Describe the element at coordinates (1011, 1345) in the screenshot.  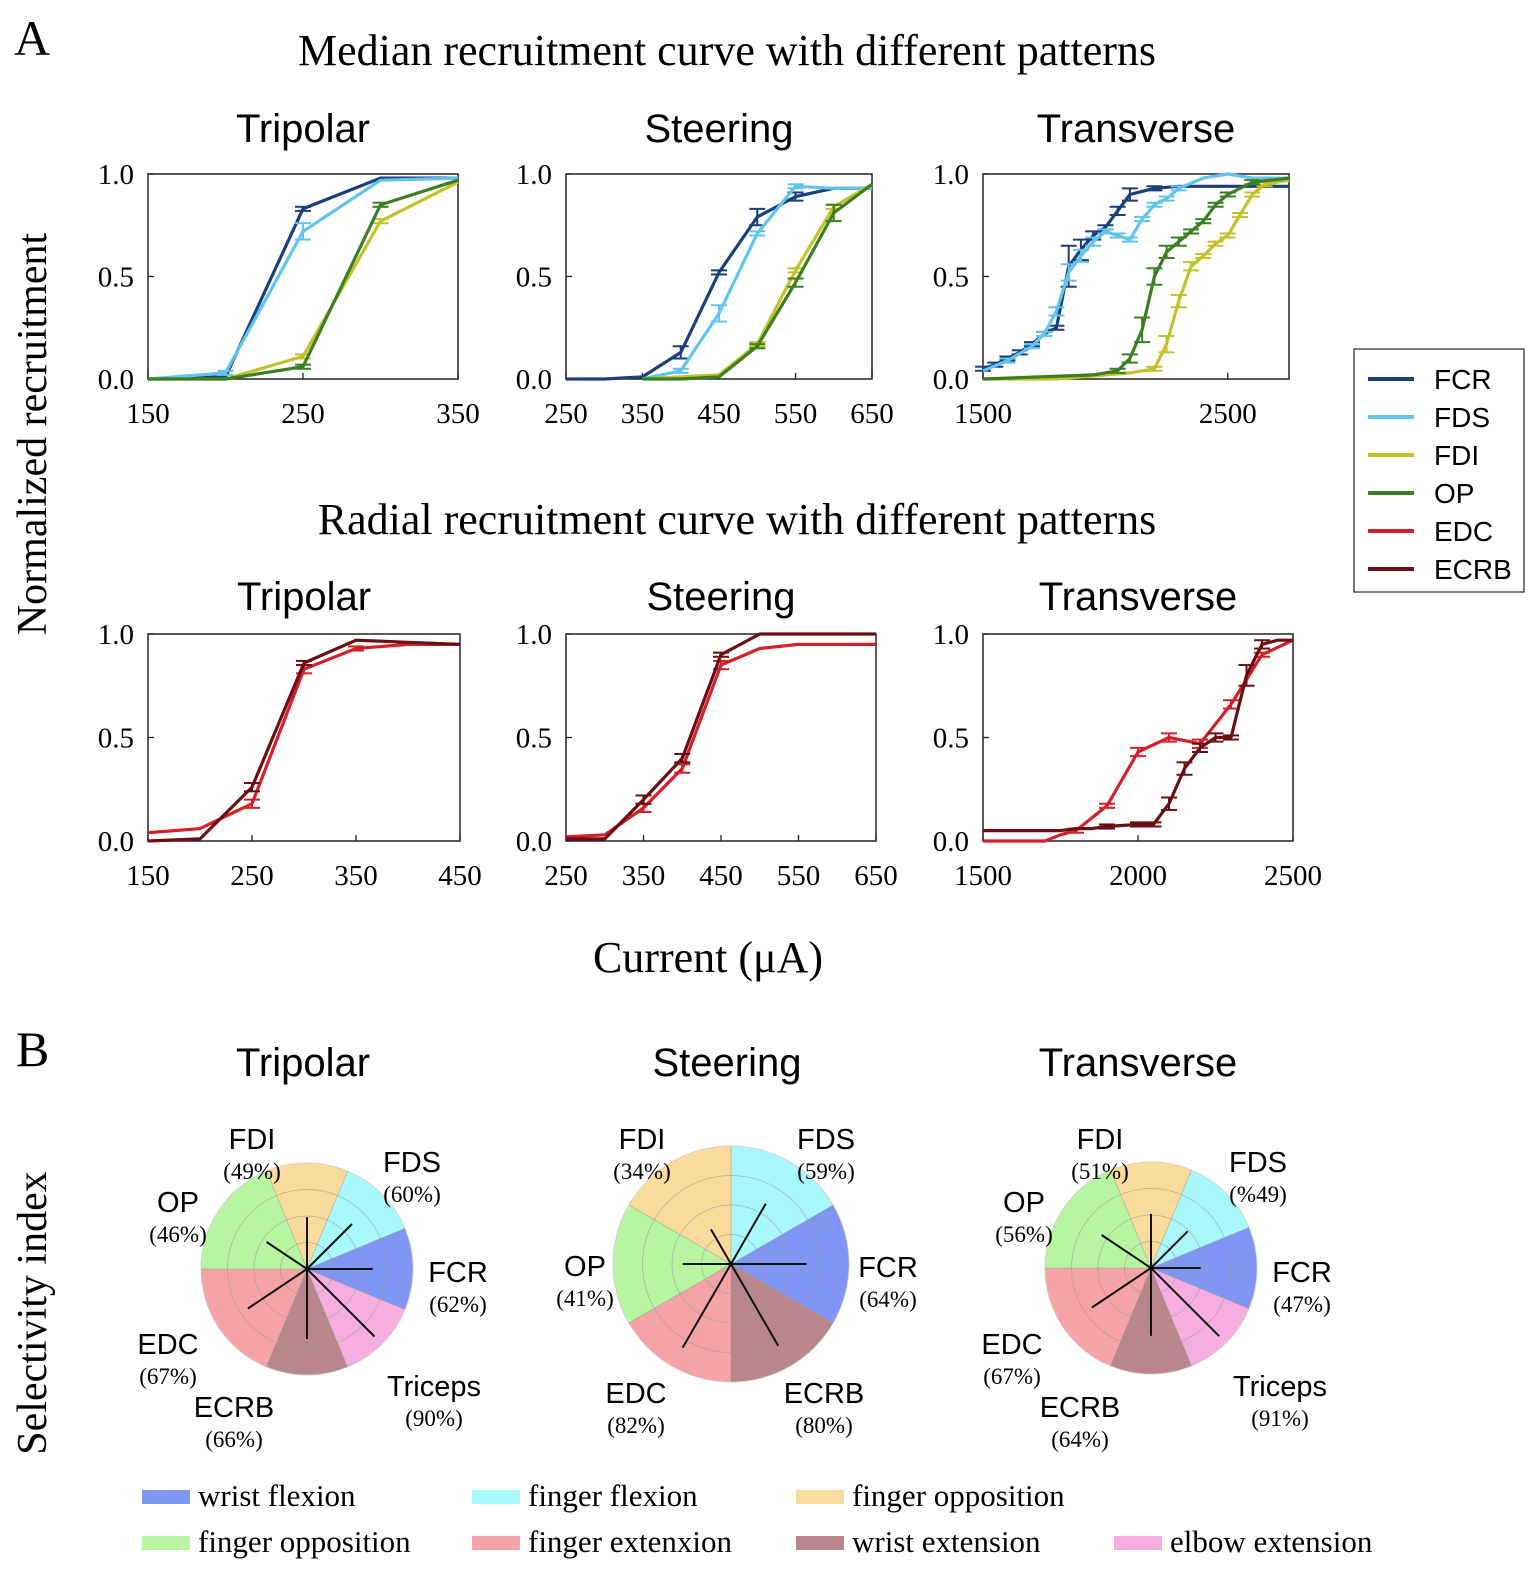
I see `pie-transverse-label-name-edc: EDC` at that location.